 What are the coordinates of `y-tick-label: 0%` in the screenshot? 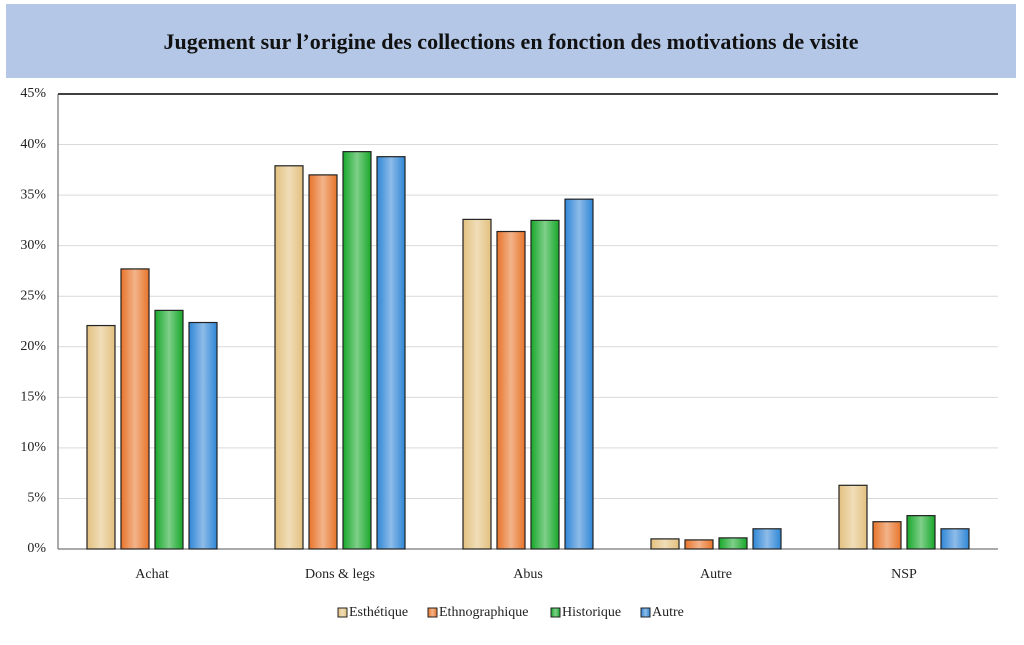 It's located at (36, 548).